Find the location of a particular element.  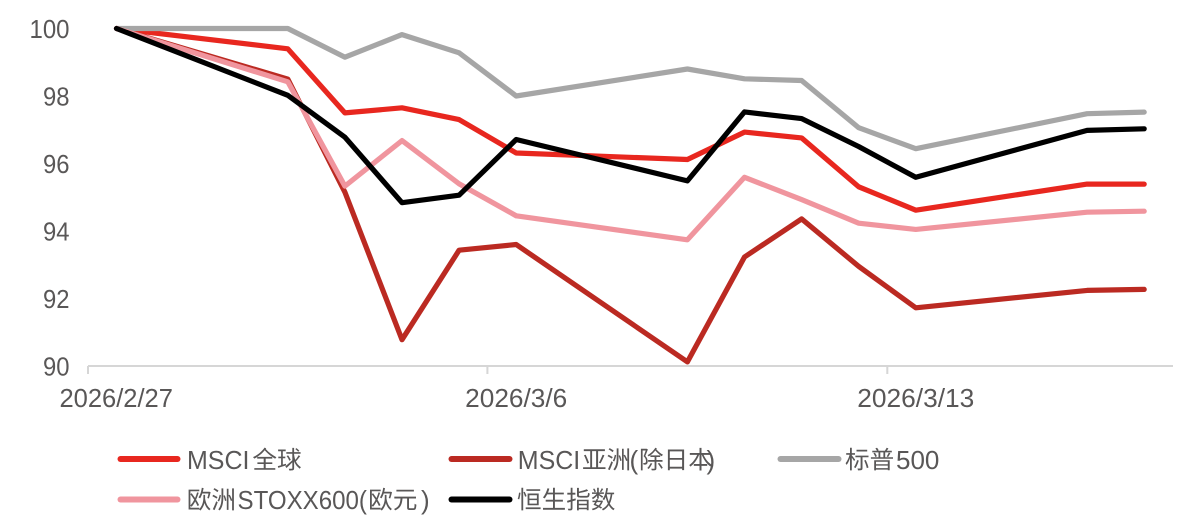

svg-text: 94 is located at coordinates (56, 231).